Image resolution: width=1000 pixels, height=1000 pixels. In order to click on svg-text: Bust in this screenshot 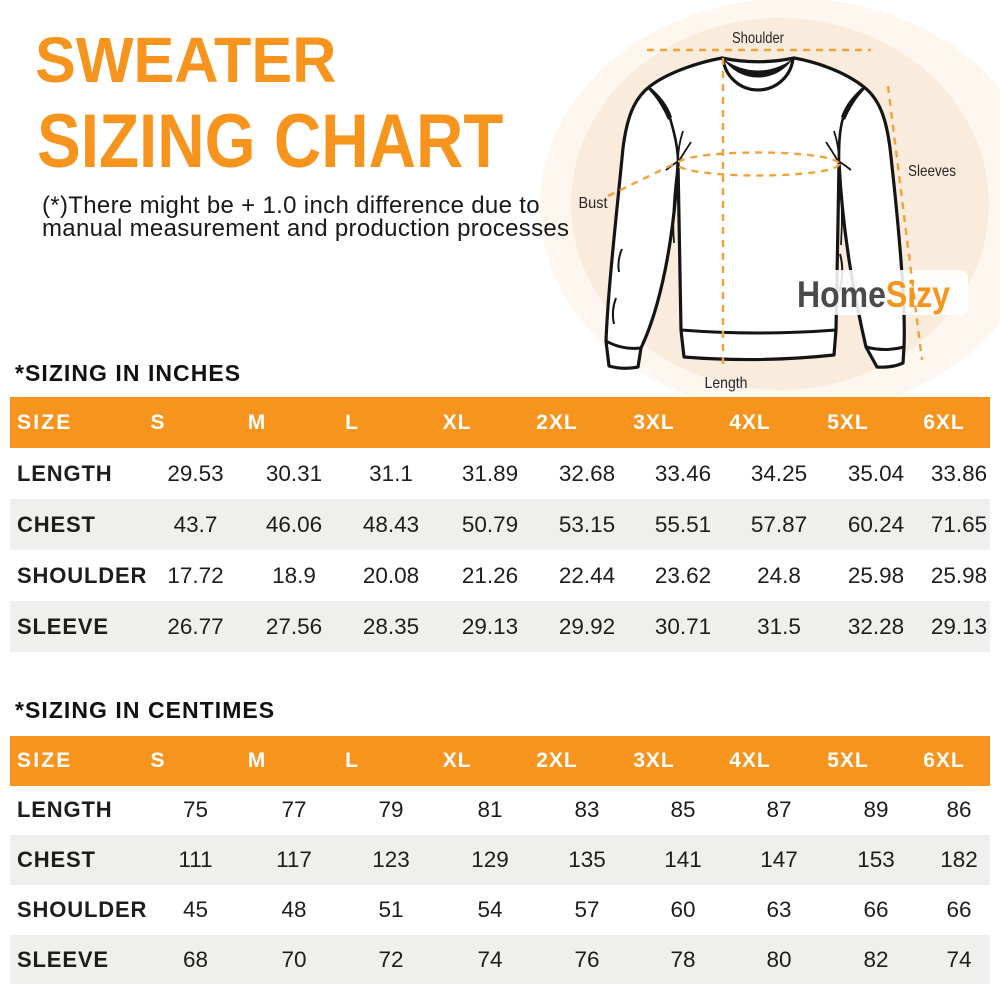, I will do `click(594, 203)`.